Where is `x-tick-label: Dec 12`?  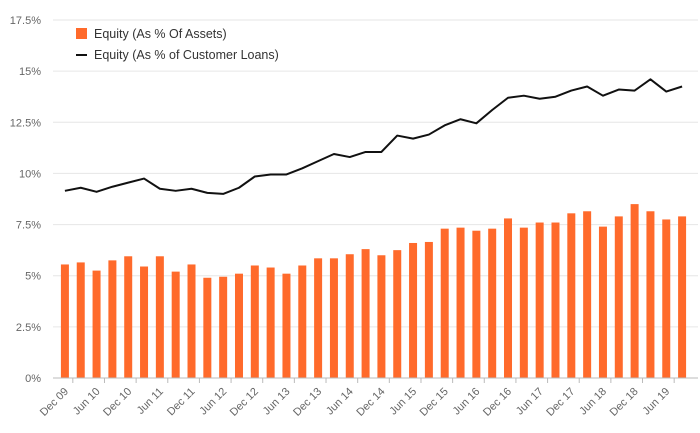
x-tick-label: Dec 12 is located at coordinates (244, 402).